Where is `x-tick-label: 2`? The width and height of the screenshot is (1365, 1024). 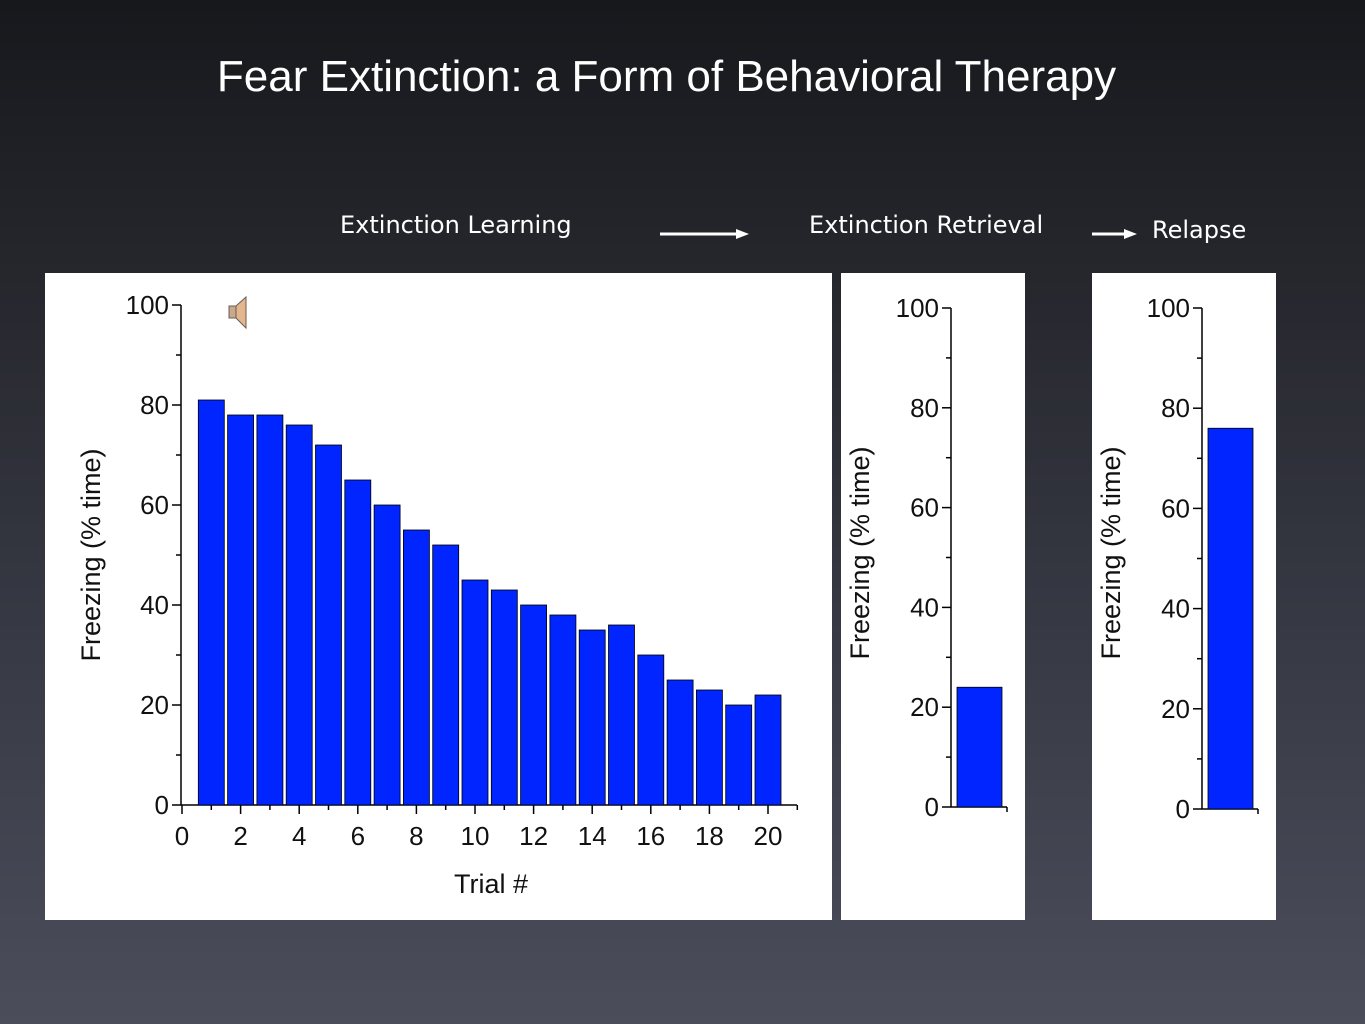
x-tick-label: 2 is located at coordinates (240, 836).